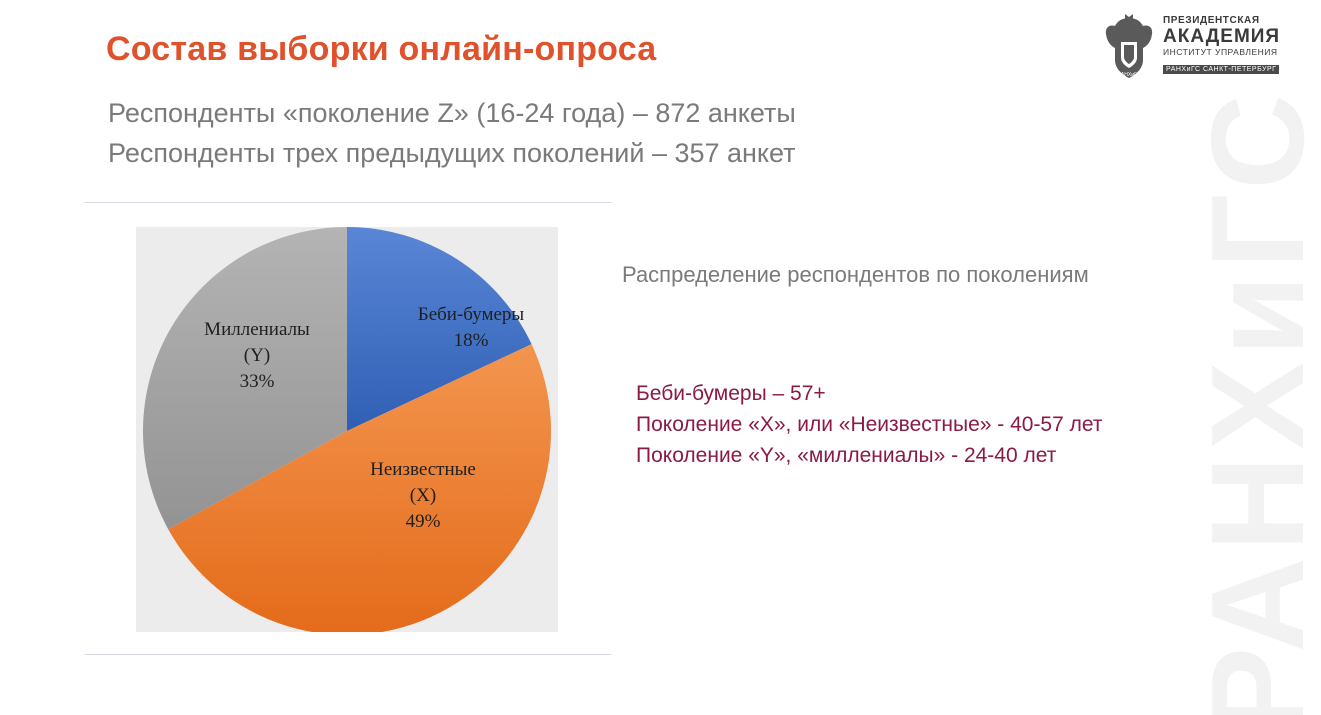  I want to click on label-millennials-y: Миллениалы (Y) 33%, so click(257, 355).